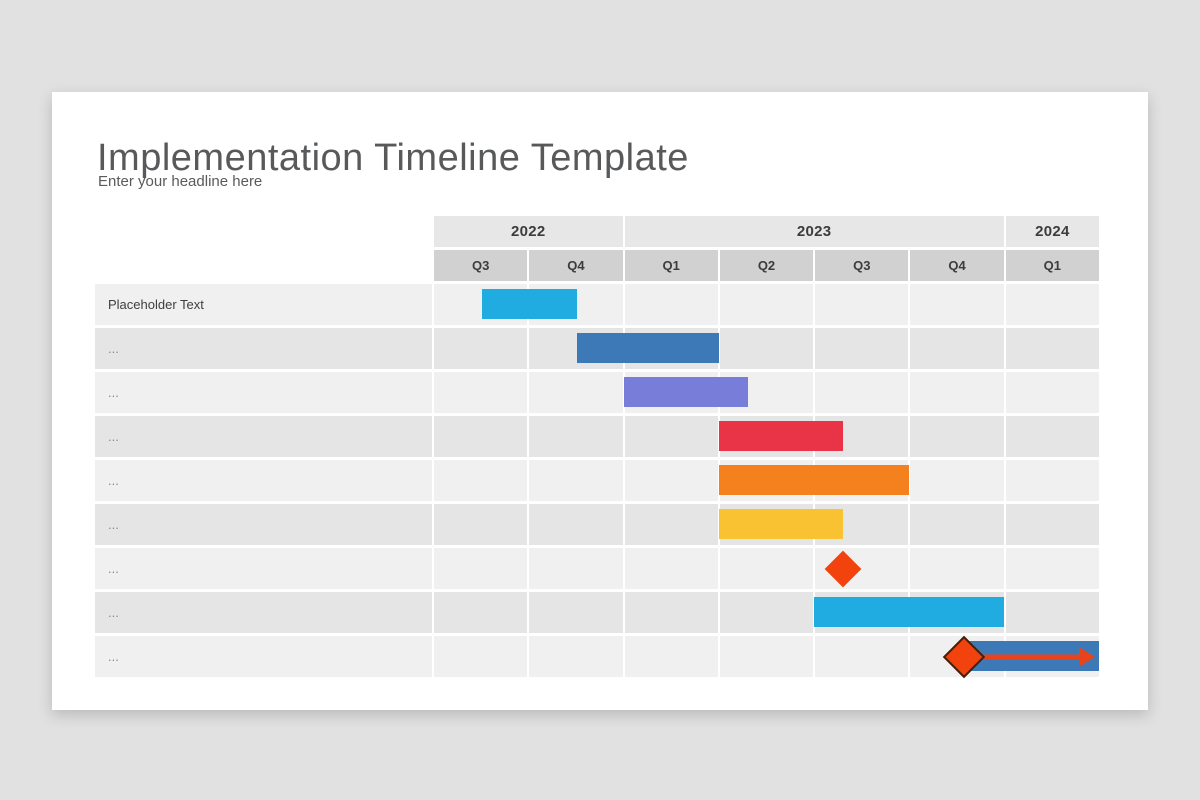  What do you see at coordinates (1052, 265) in the screenshot?
I see `quarter-header-6-Q1: Q1` at bounding box center [1052, 265].